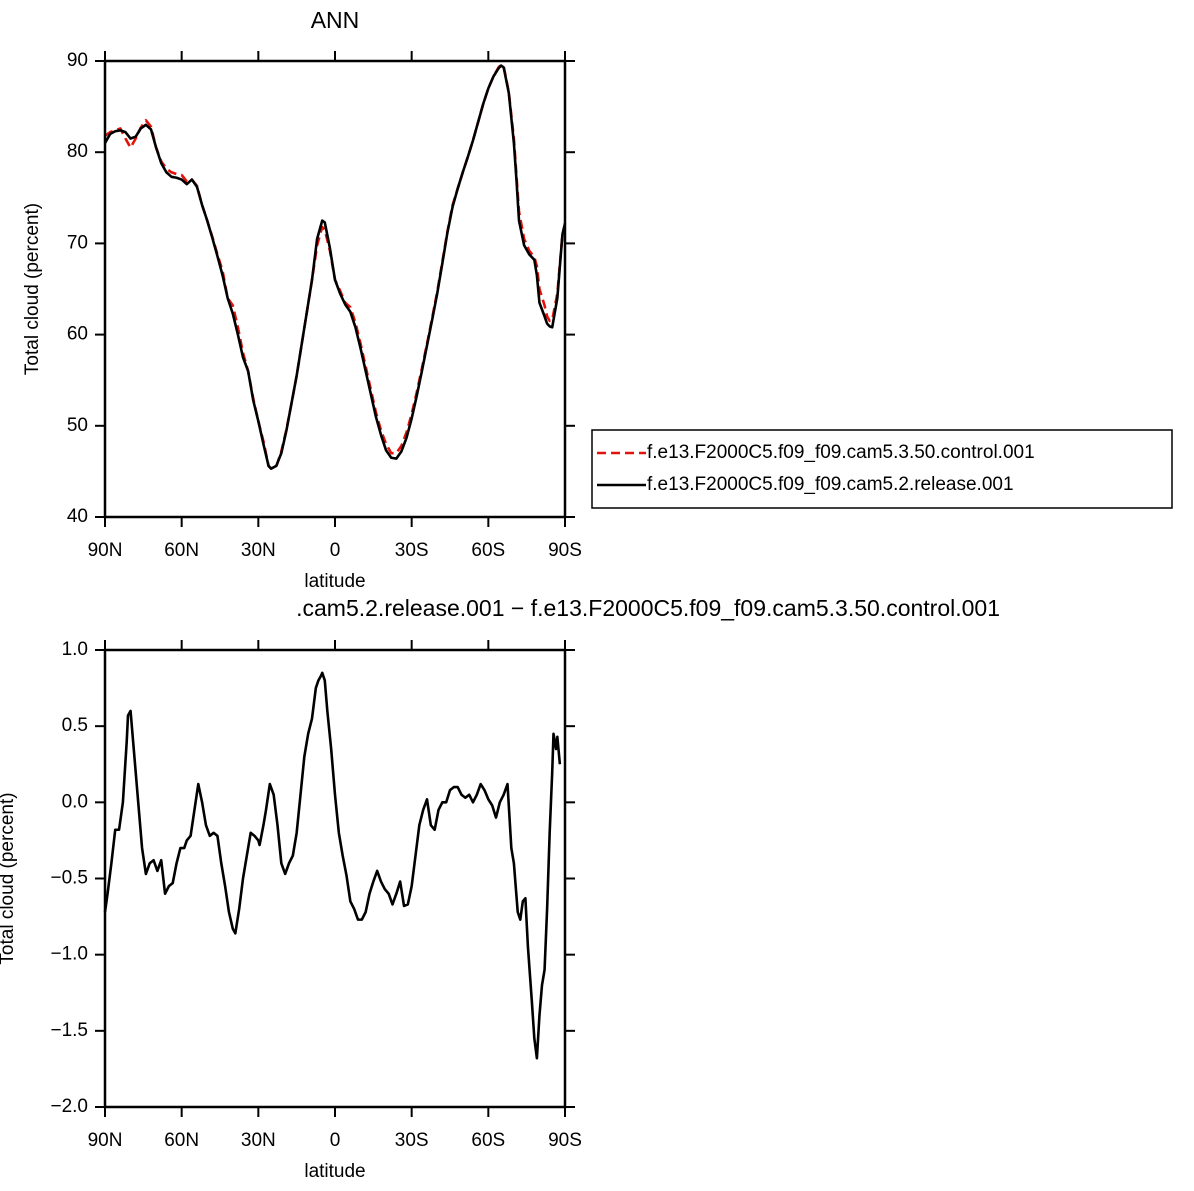 This screenshot has height=1191, width=1194. Describe the element at coordinates (75, 801) in the screenshot. I see `y-tick-label: 0.0` at that location.